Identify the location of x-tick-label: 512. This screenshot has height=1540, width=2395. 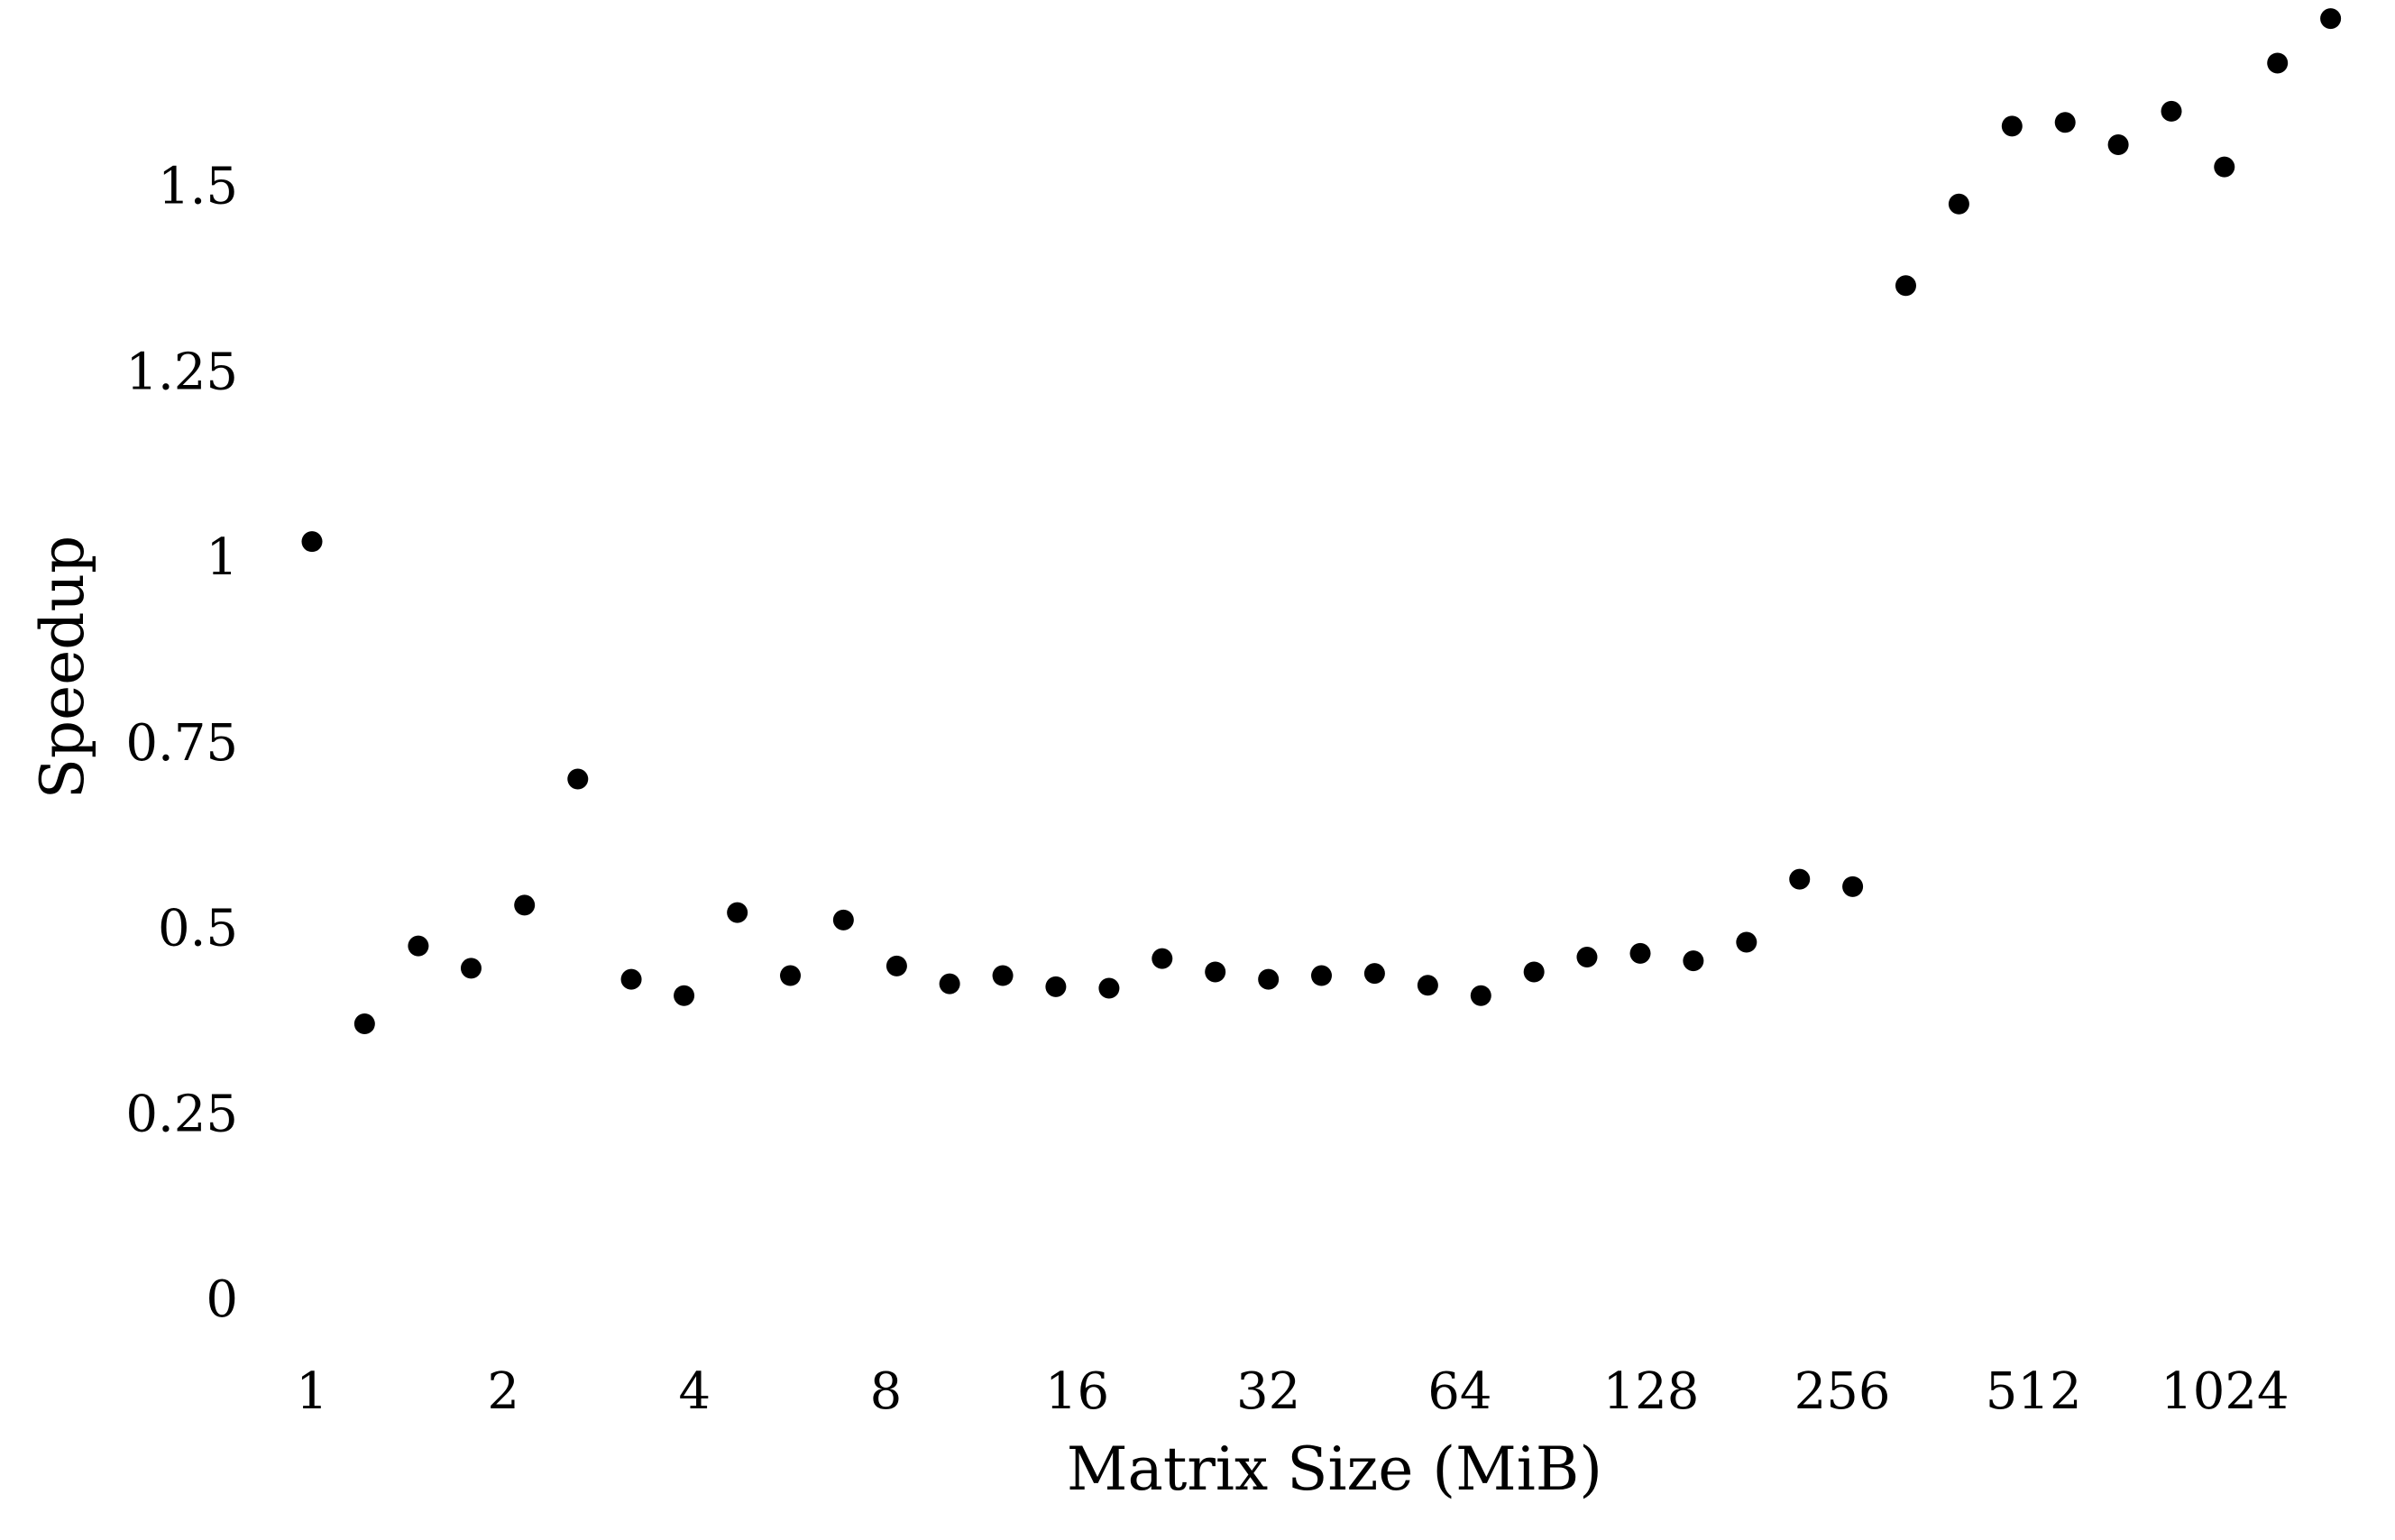
(2034, 1391).